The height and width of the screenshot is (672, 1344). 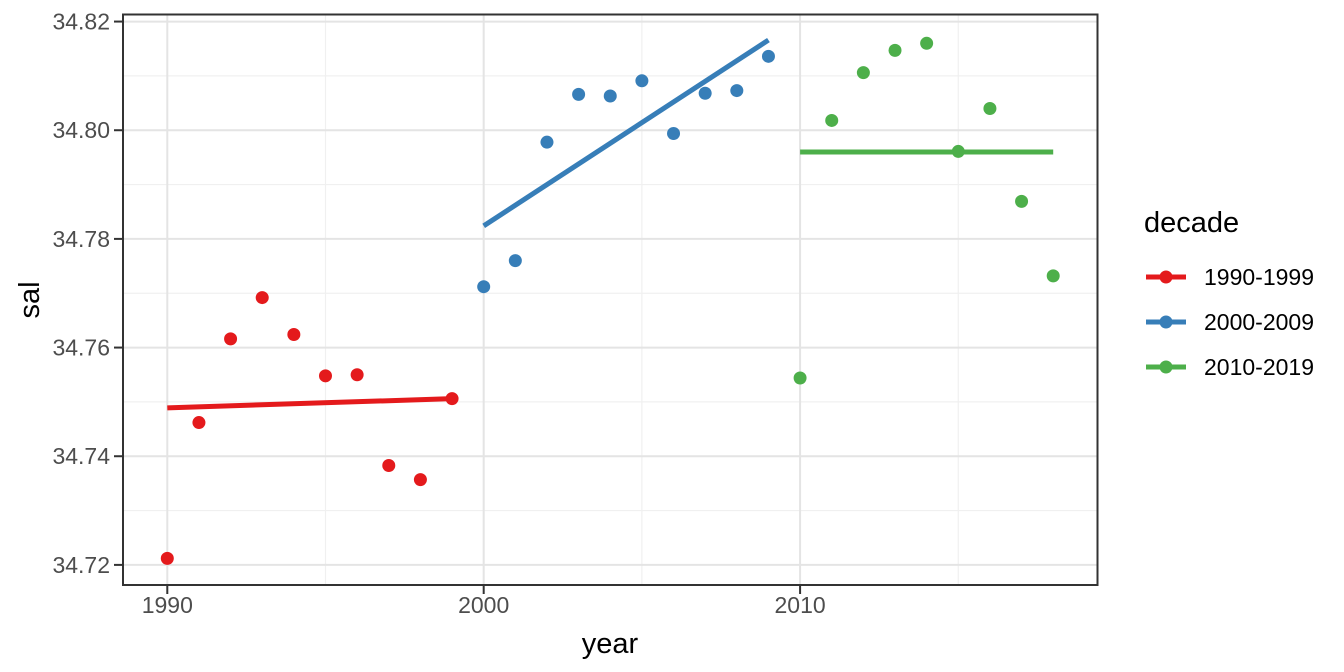 What do you see at coordinates (1192, 223) in the screenshot?
I see `legend-title: decade` at bounding box center [1192, 223].